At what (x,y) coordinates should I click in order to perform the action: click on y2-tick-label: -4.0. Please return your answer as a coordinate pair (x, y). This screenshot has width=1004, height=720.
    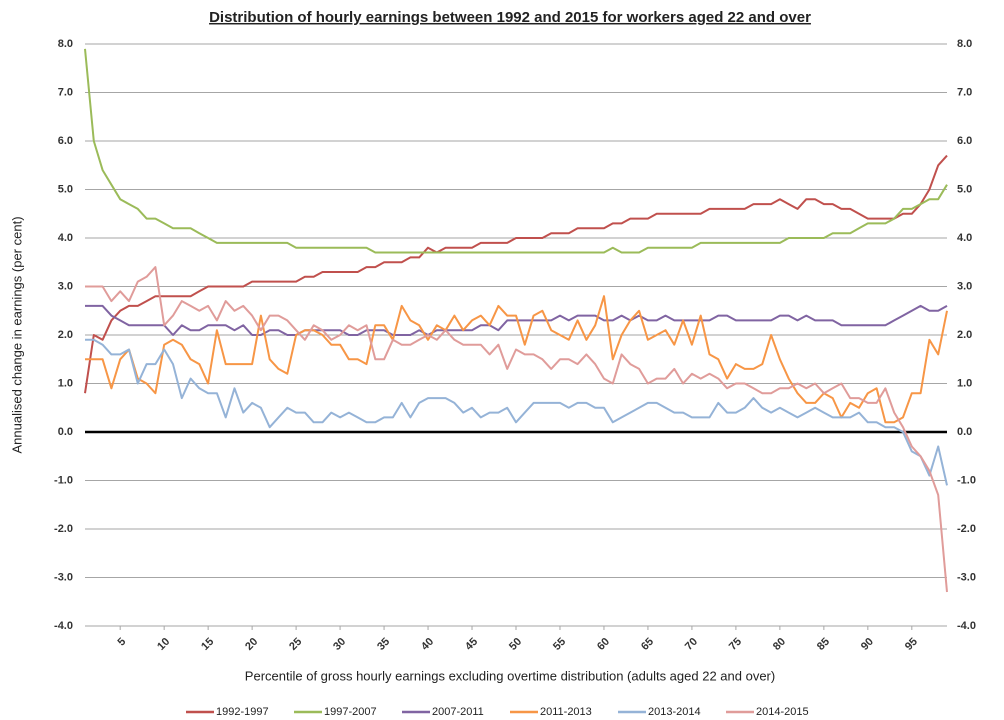
    Looking at the image, I should click on (966, 626).